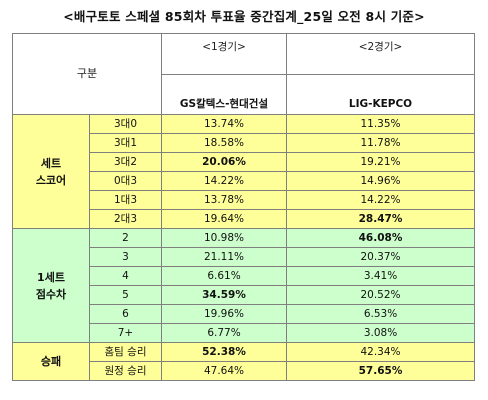 The width and height of the screenshot is (488, 400). I want to click on match1-rate-cell: 6.61%, so click(224, 276).